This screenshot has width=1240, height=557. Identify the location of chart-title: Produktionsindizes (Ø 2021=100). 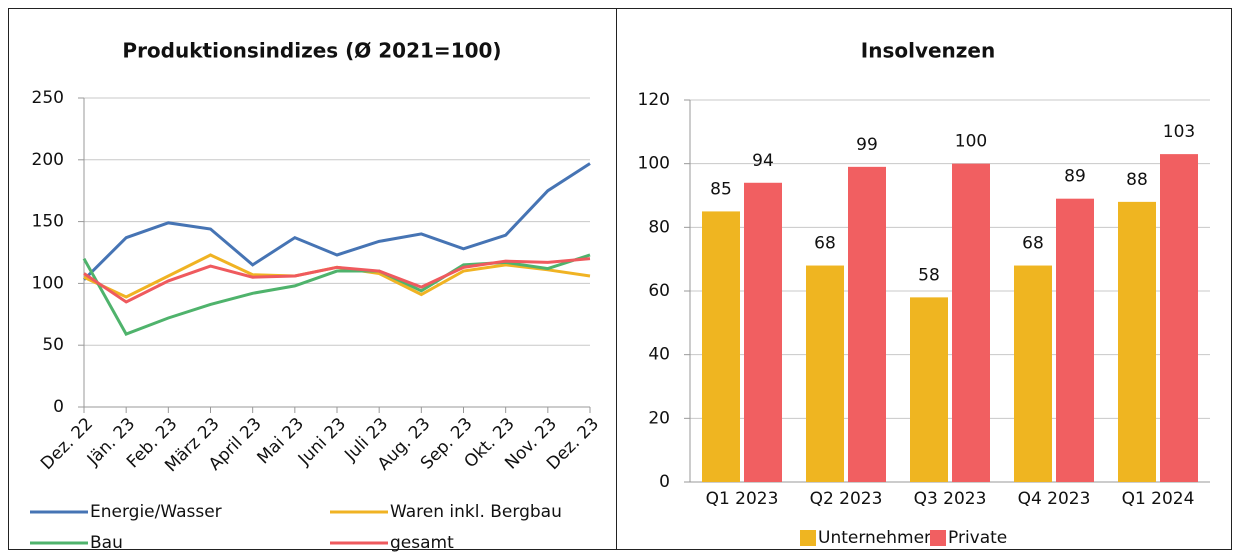
(311, 51).